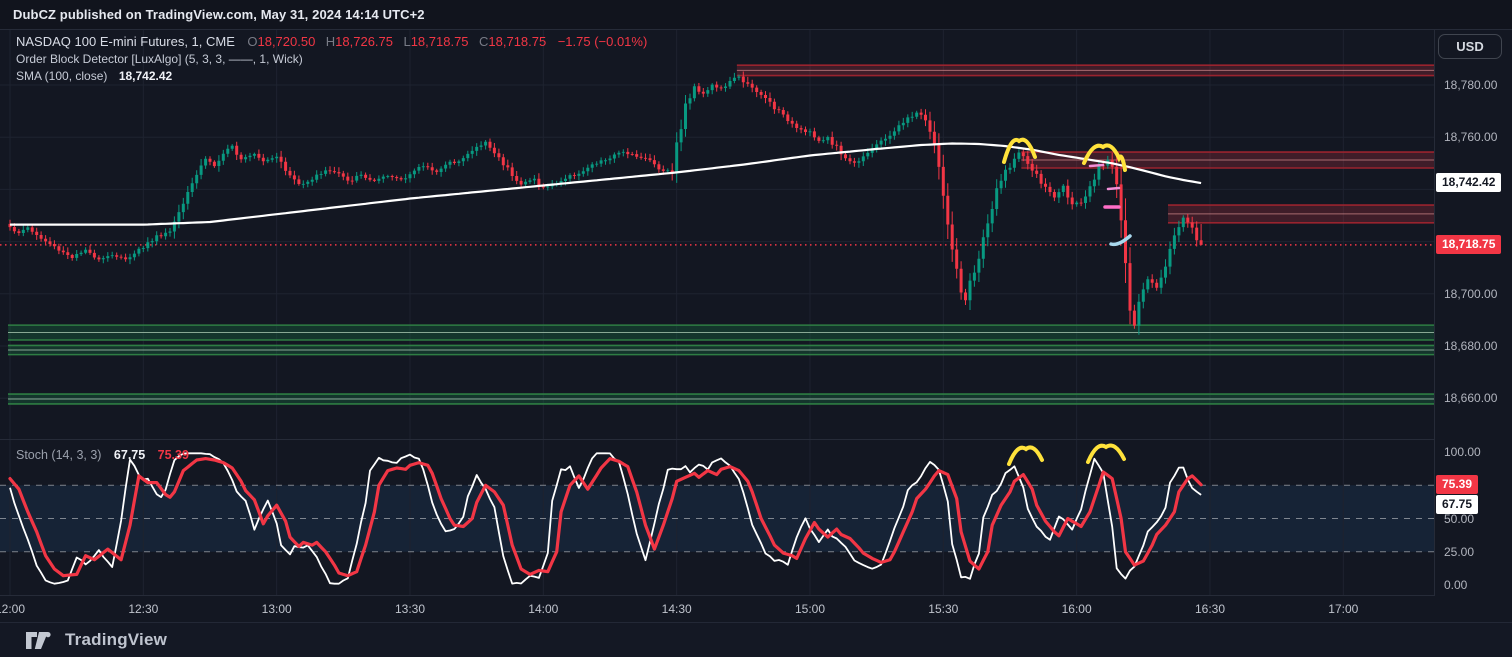 The height and width of the screenshot is (657, 1512). I want to click on change-value: −1.75 (−0.01%), so click(602, 41).